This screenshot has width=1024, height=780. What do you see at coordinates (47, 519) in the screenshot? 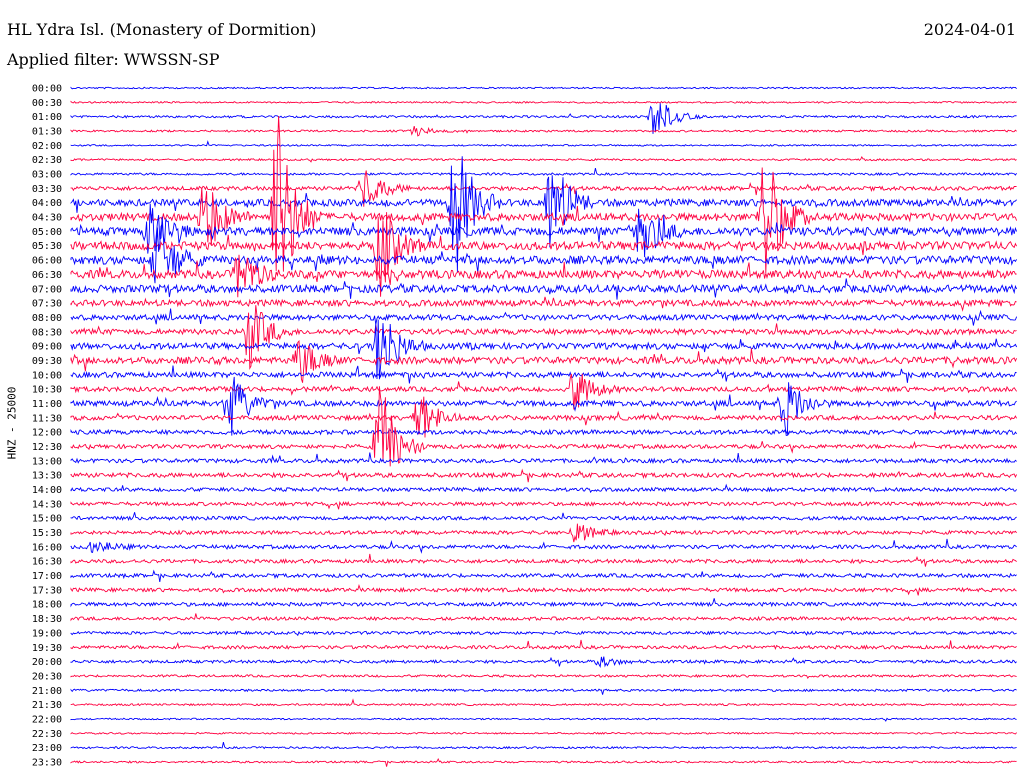
I see `row-time-label: 15:00` at bounding box center [47, 519].